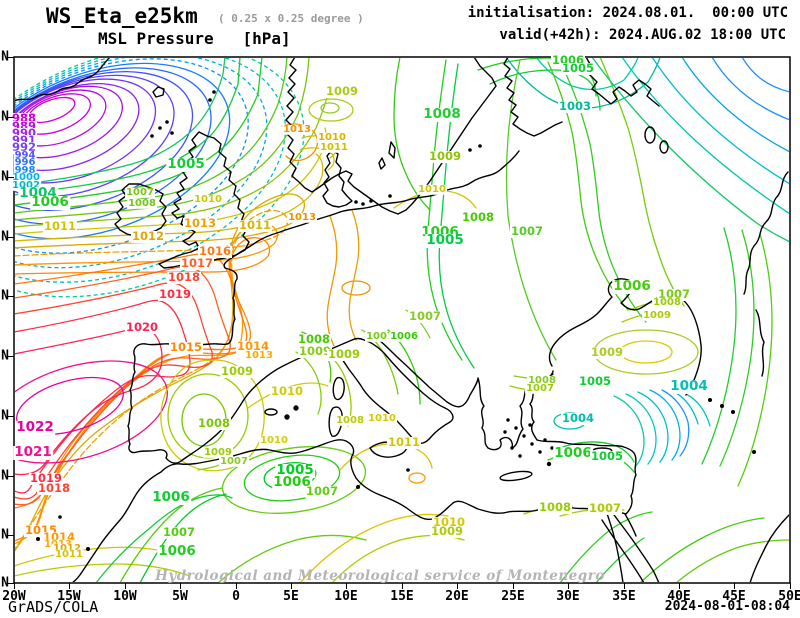 This screenshot has width=800, height=618. Describe the element at coordinates (291, 596) in the screenshot. I see `lon-tick-label: 5E` at that location.